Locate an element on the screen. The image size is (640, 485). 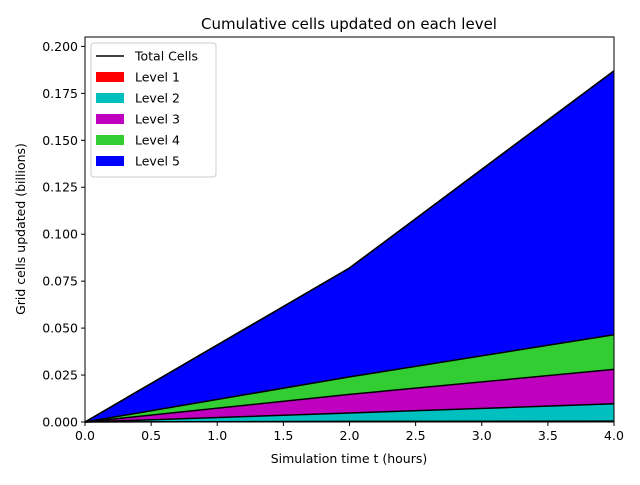
y-tick-label: 0.100 is located at coordinates (60, 234).